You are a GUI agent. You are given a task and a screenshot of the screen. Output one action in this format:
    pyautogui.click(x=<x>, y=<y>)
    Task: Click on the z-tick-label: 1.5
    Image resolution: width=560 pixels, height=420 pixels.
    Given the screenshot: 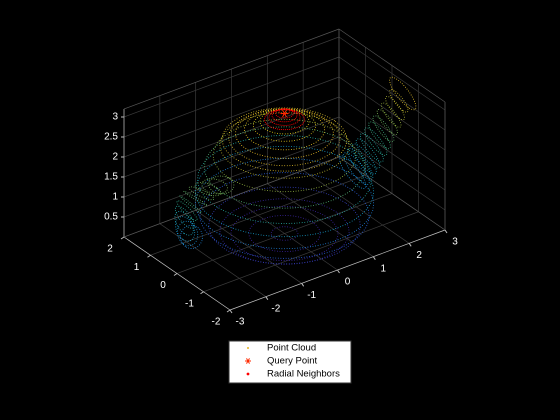 What is the action you would take?
    pyautogui.click(x=111, y=177)
    